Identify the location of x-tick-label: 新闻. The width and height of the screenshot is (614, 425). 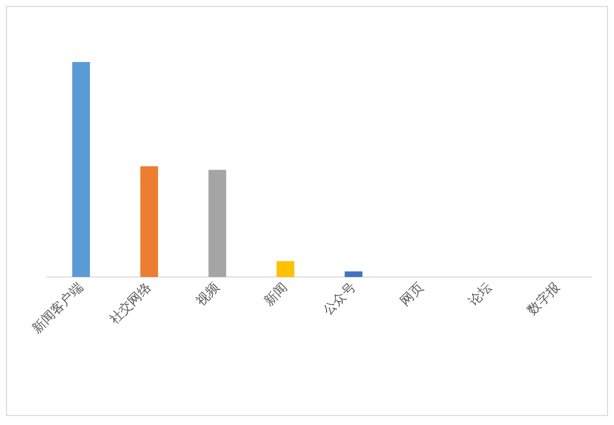
(276, 295).